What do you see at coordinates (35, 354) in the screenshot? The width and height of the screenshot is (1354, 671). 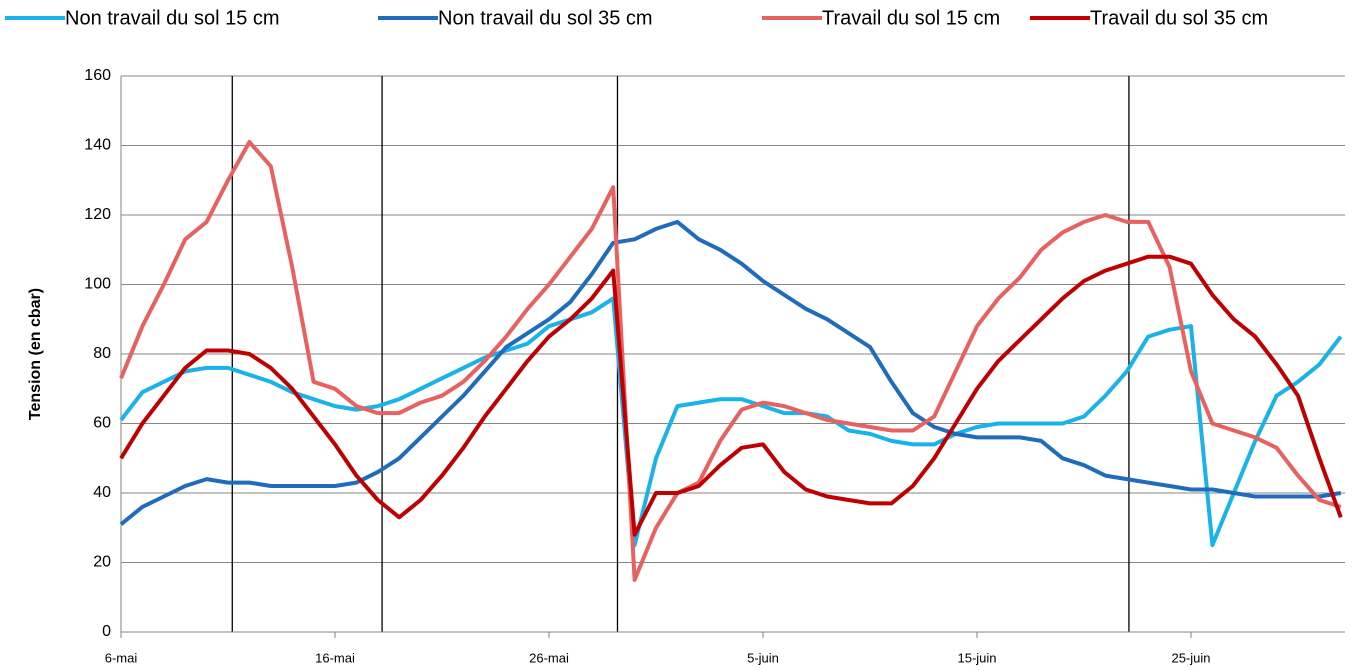 I see `y-axis-label: Tension (en cbar)` at bounding box center [35, 354].